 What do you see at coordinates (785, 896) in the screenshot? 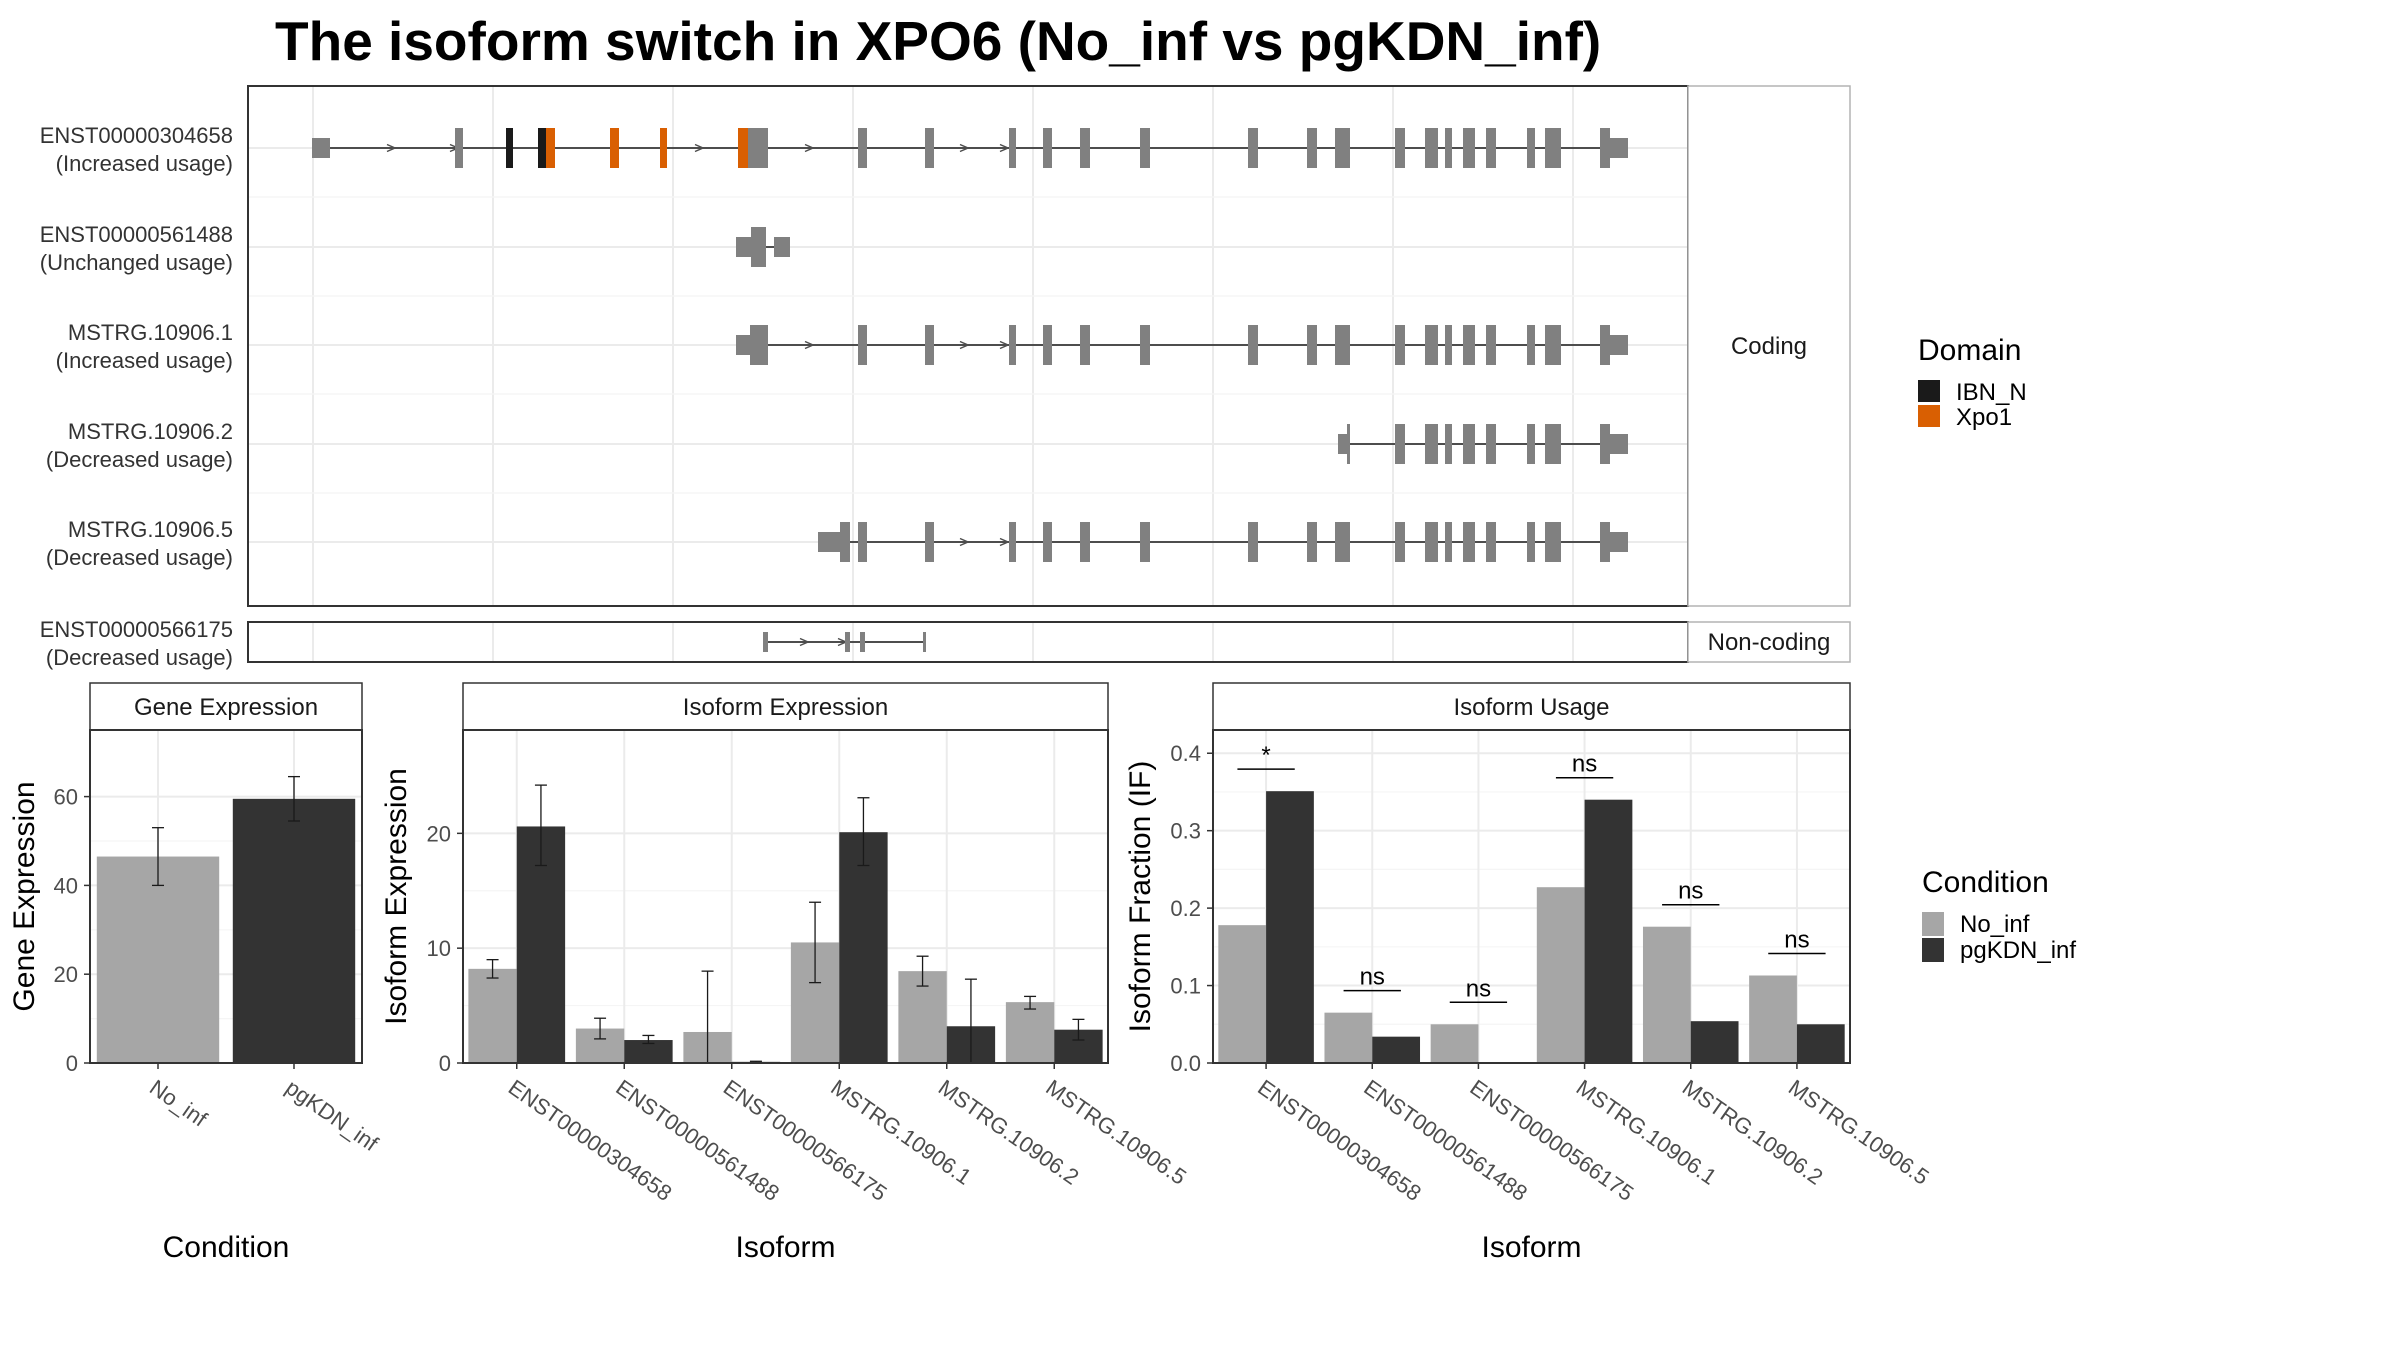
I see `isoform-expression-frame` at bounding box center [785, 896].